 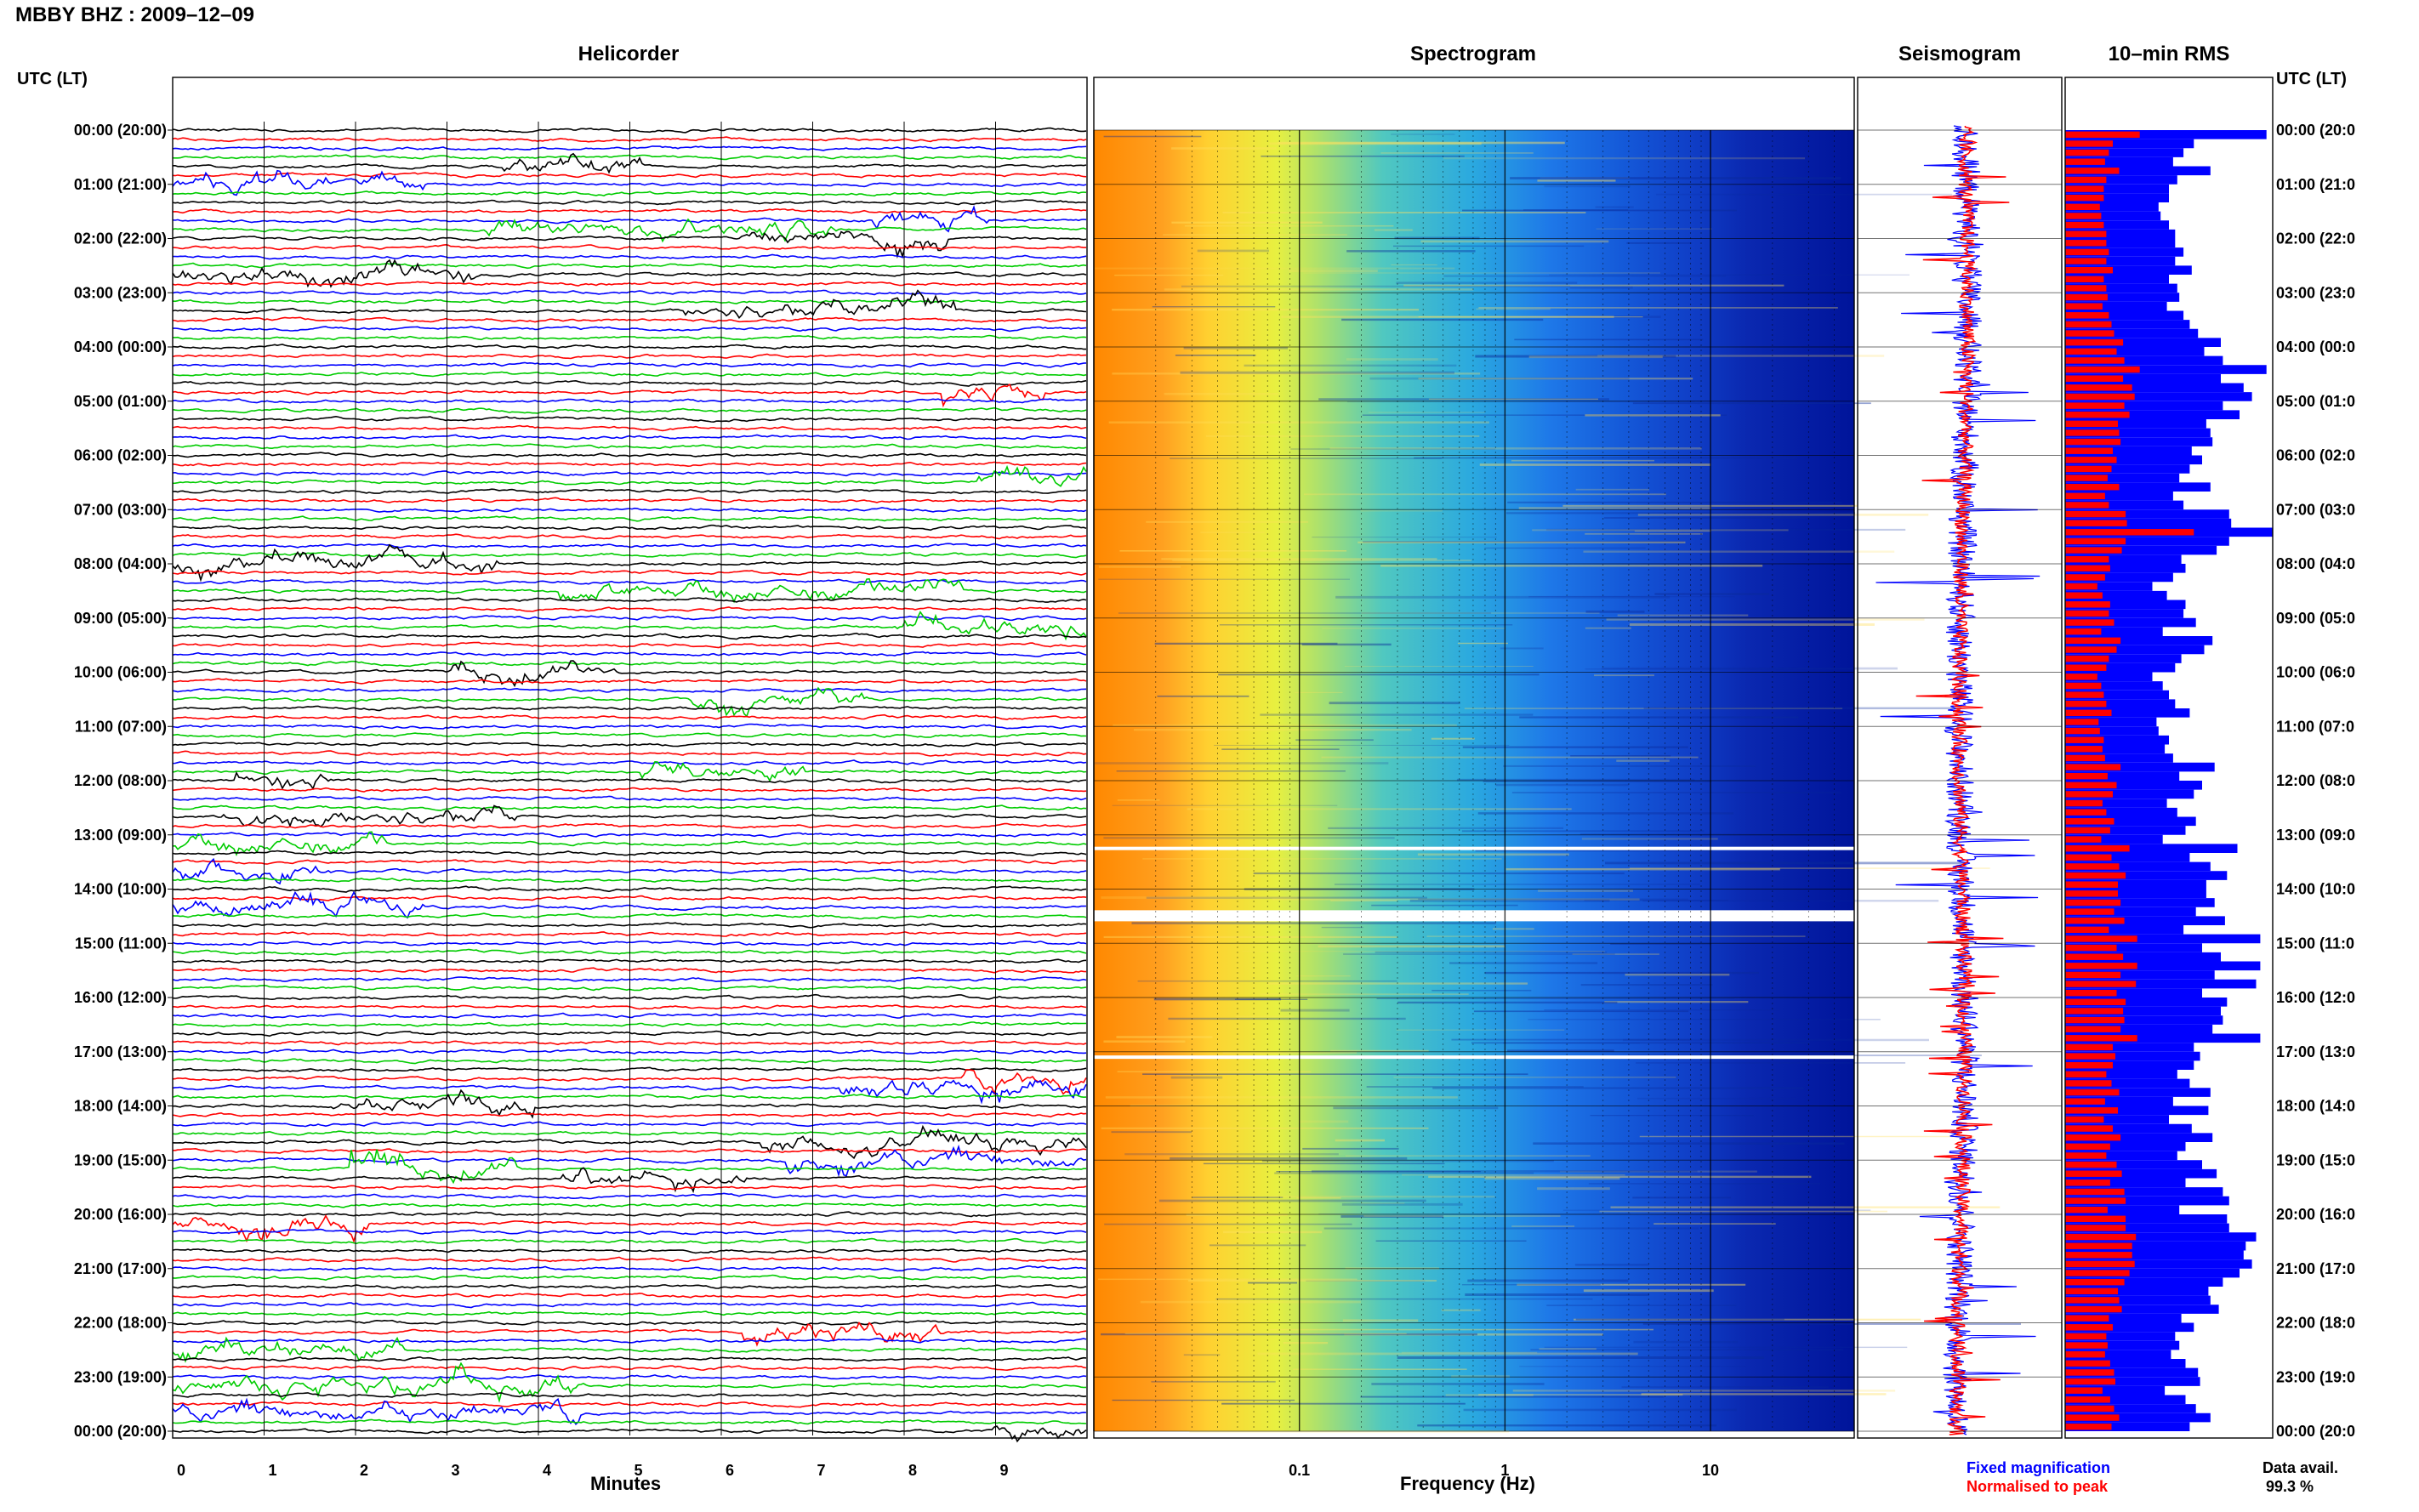 I want to click on time-tick-left: 20:00 (16:00), so click(x=120, y=1214).